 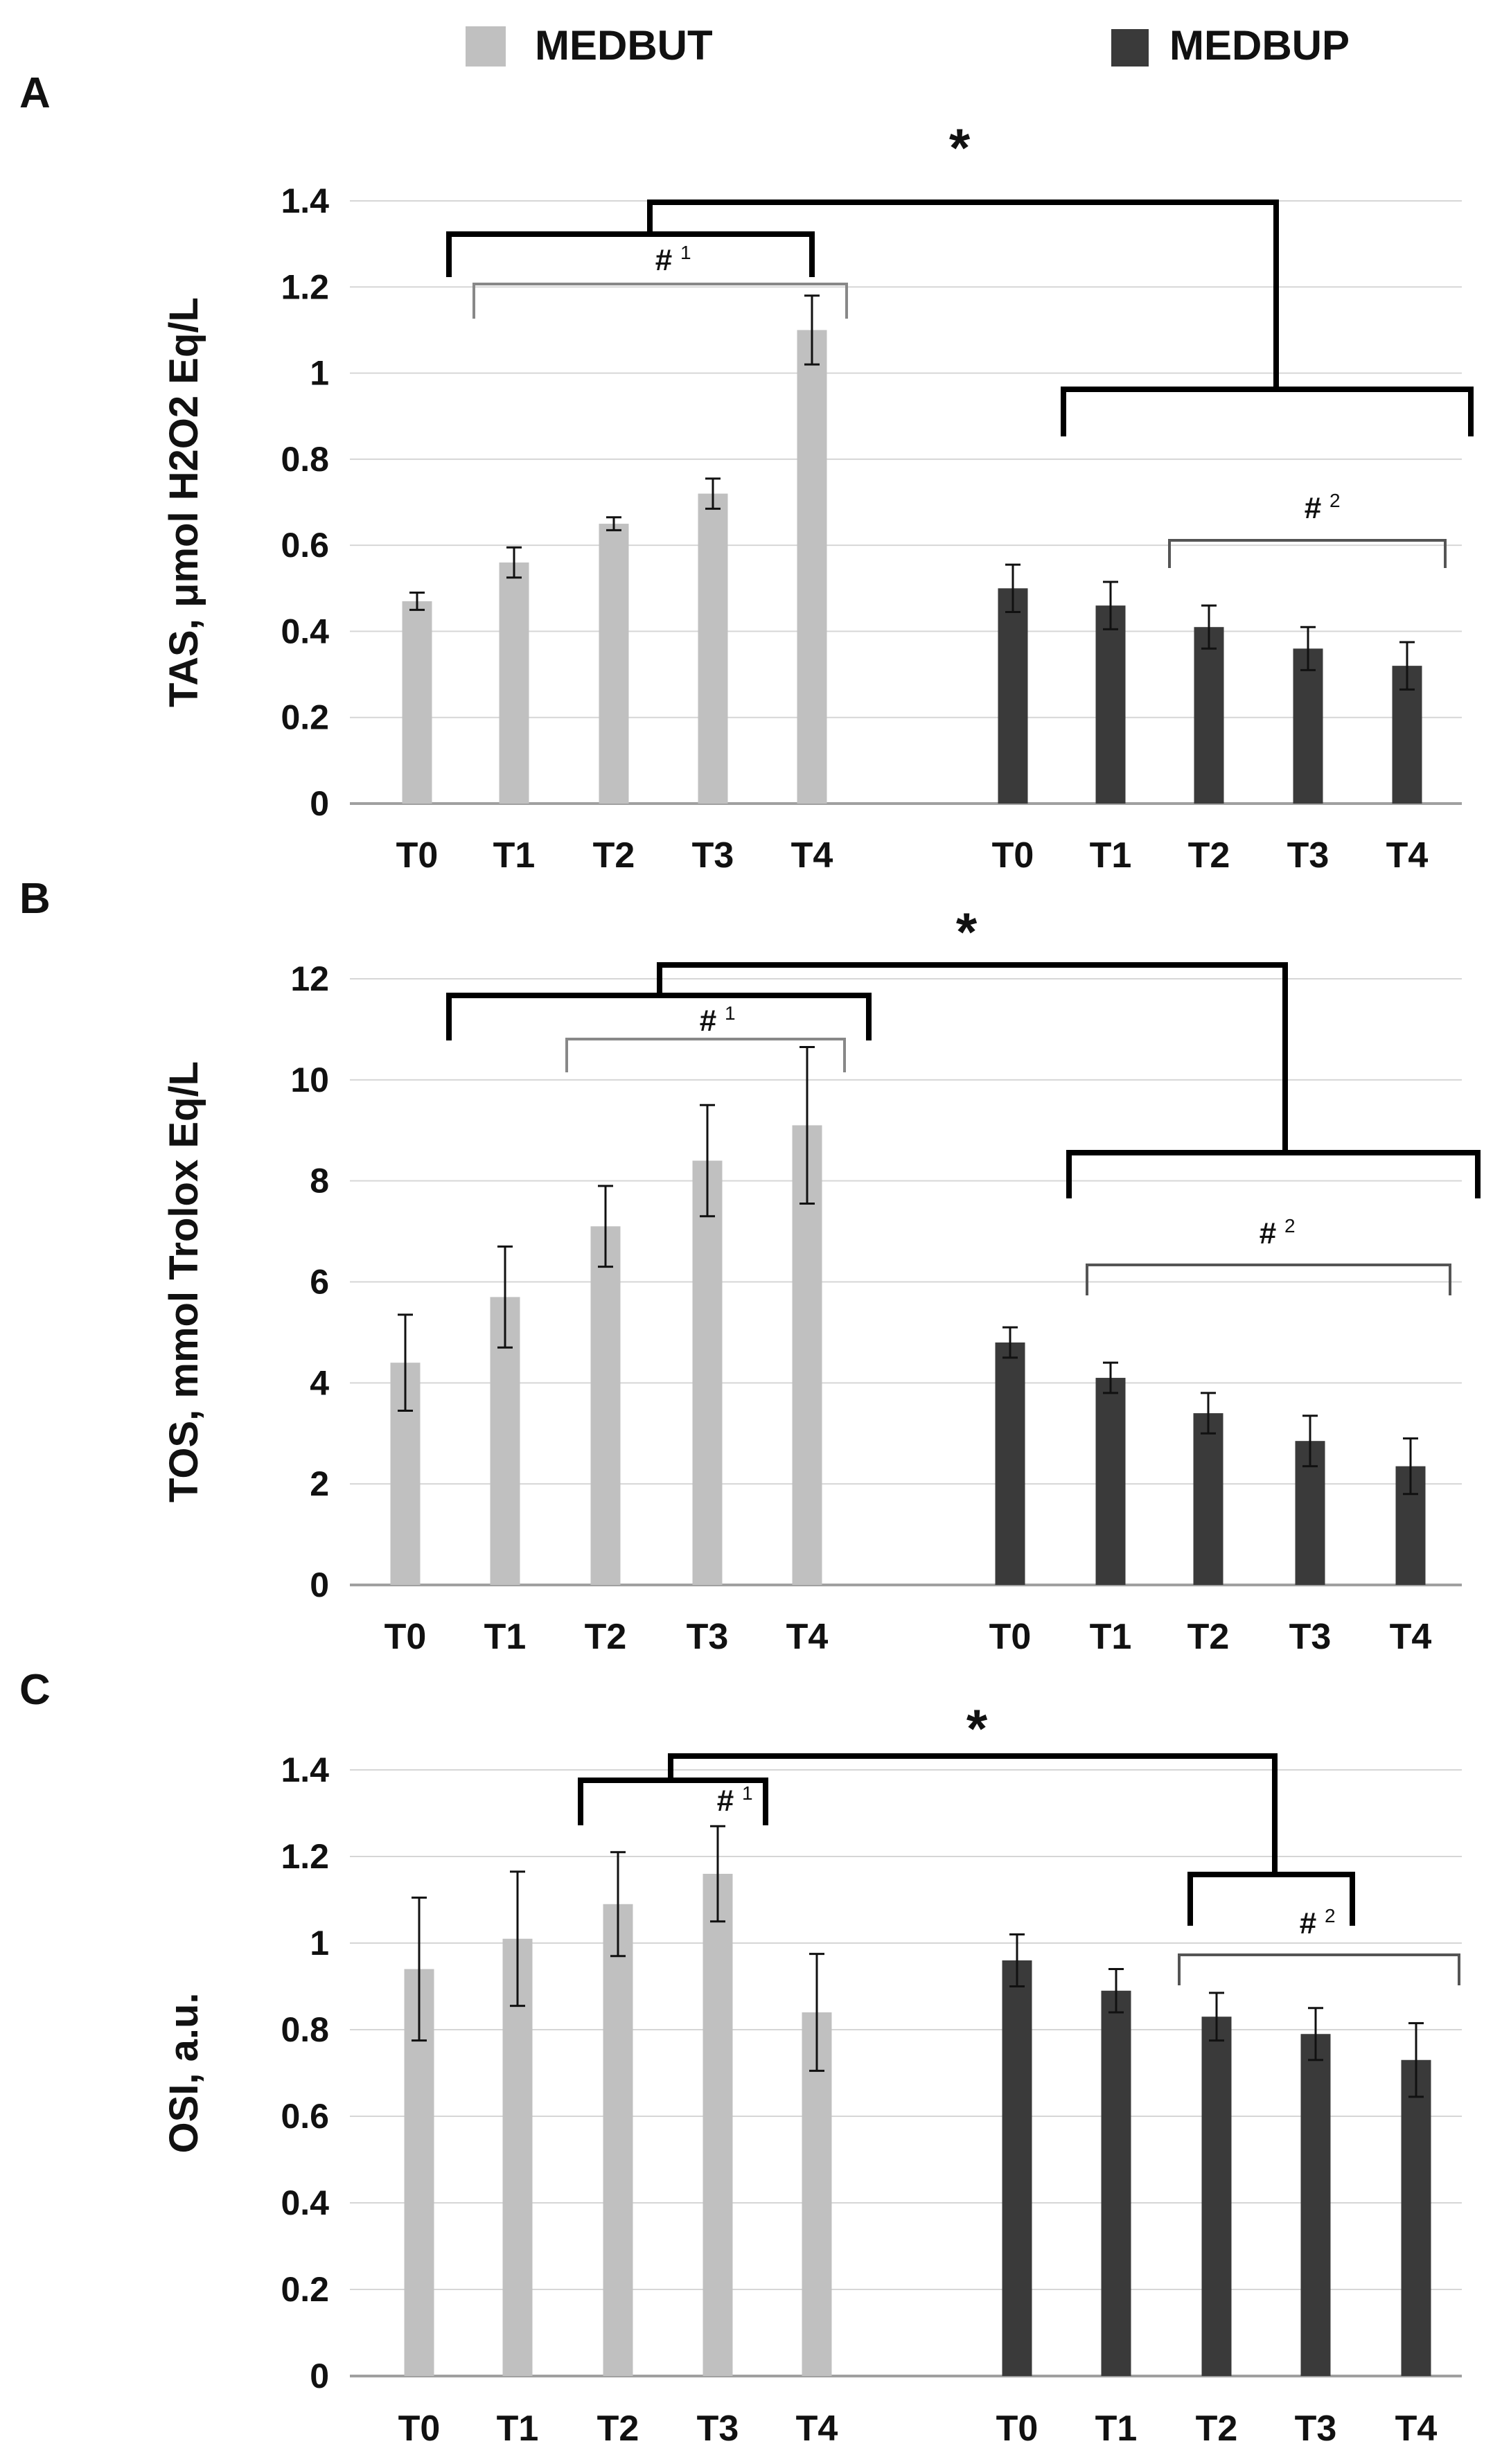 I want to click on panel-label: B, so click(x=35, y=899).